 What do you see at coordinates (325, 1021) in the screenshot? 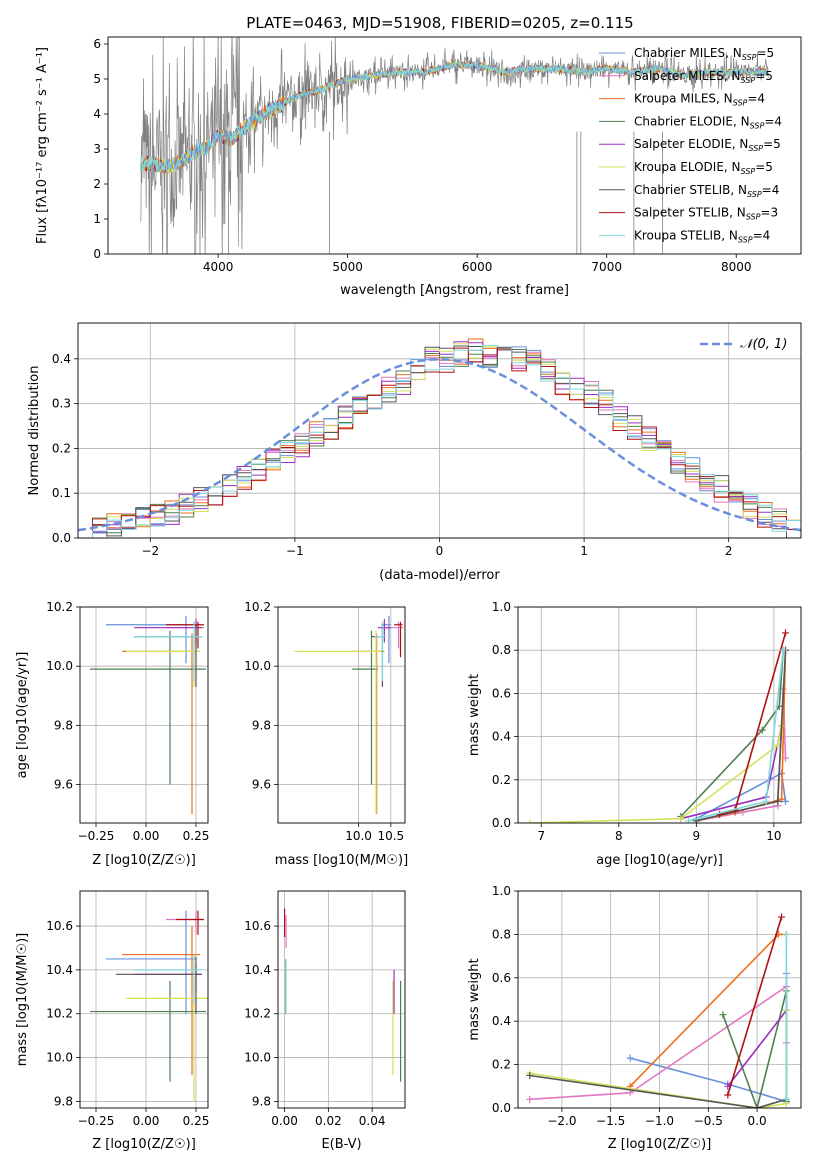
I see `mass_vs_ebv-panel: 0.00 0.02 0.04 9.8 10.0 10.2 10.4 10.6 E(B-V)` at bounding box center [325, 1021].